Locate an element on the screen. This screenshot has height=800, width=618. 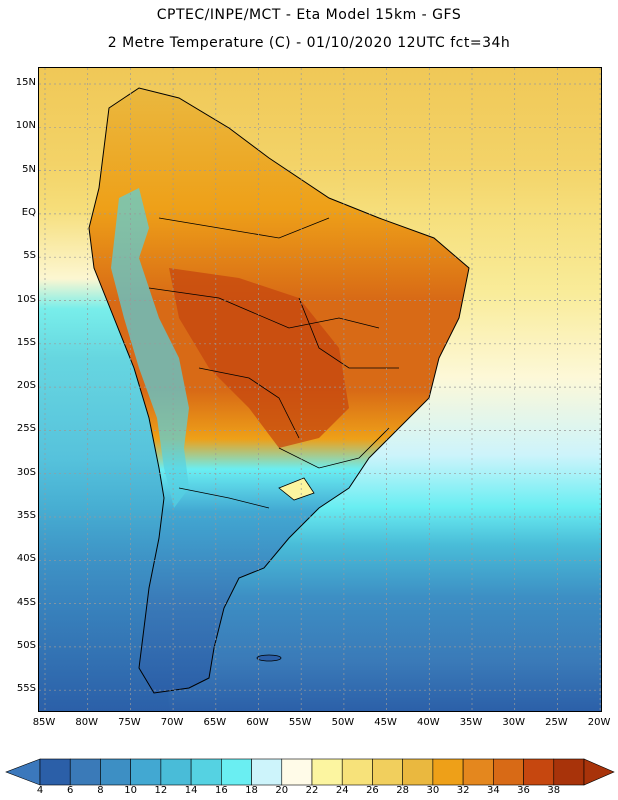
lat-label-25s: 25S is located at coordinates (26, 429).